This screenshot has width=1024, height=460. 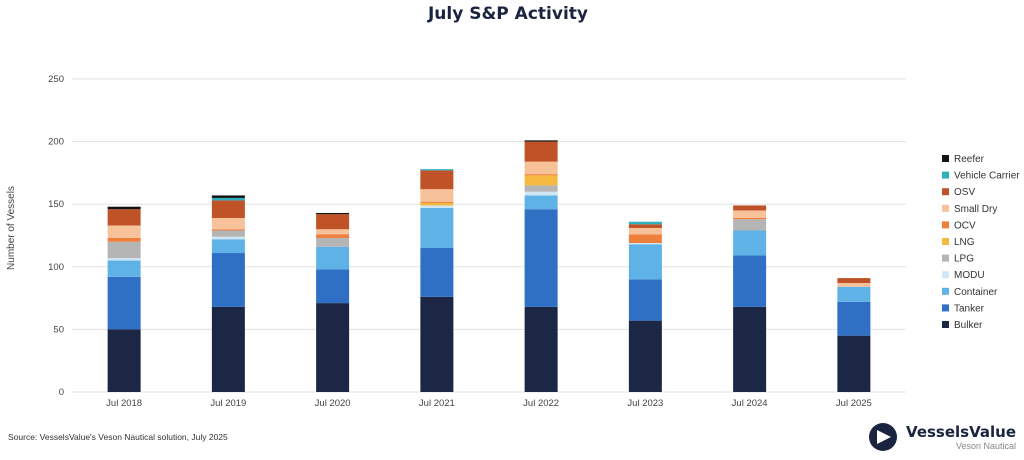 What do you see at coordinates (964, 192) in the screenshot?
I see `legend-label: OSV` at bounding box center [964, 192].